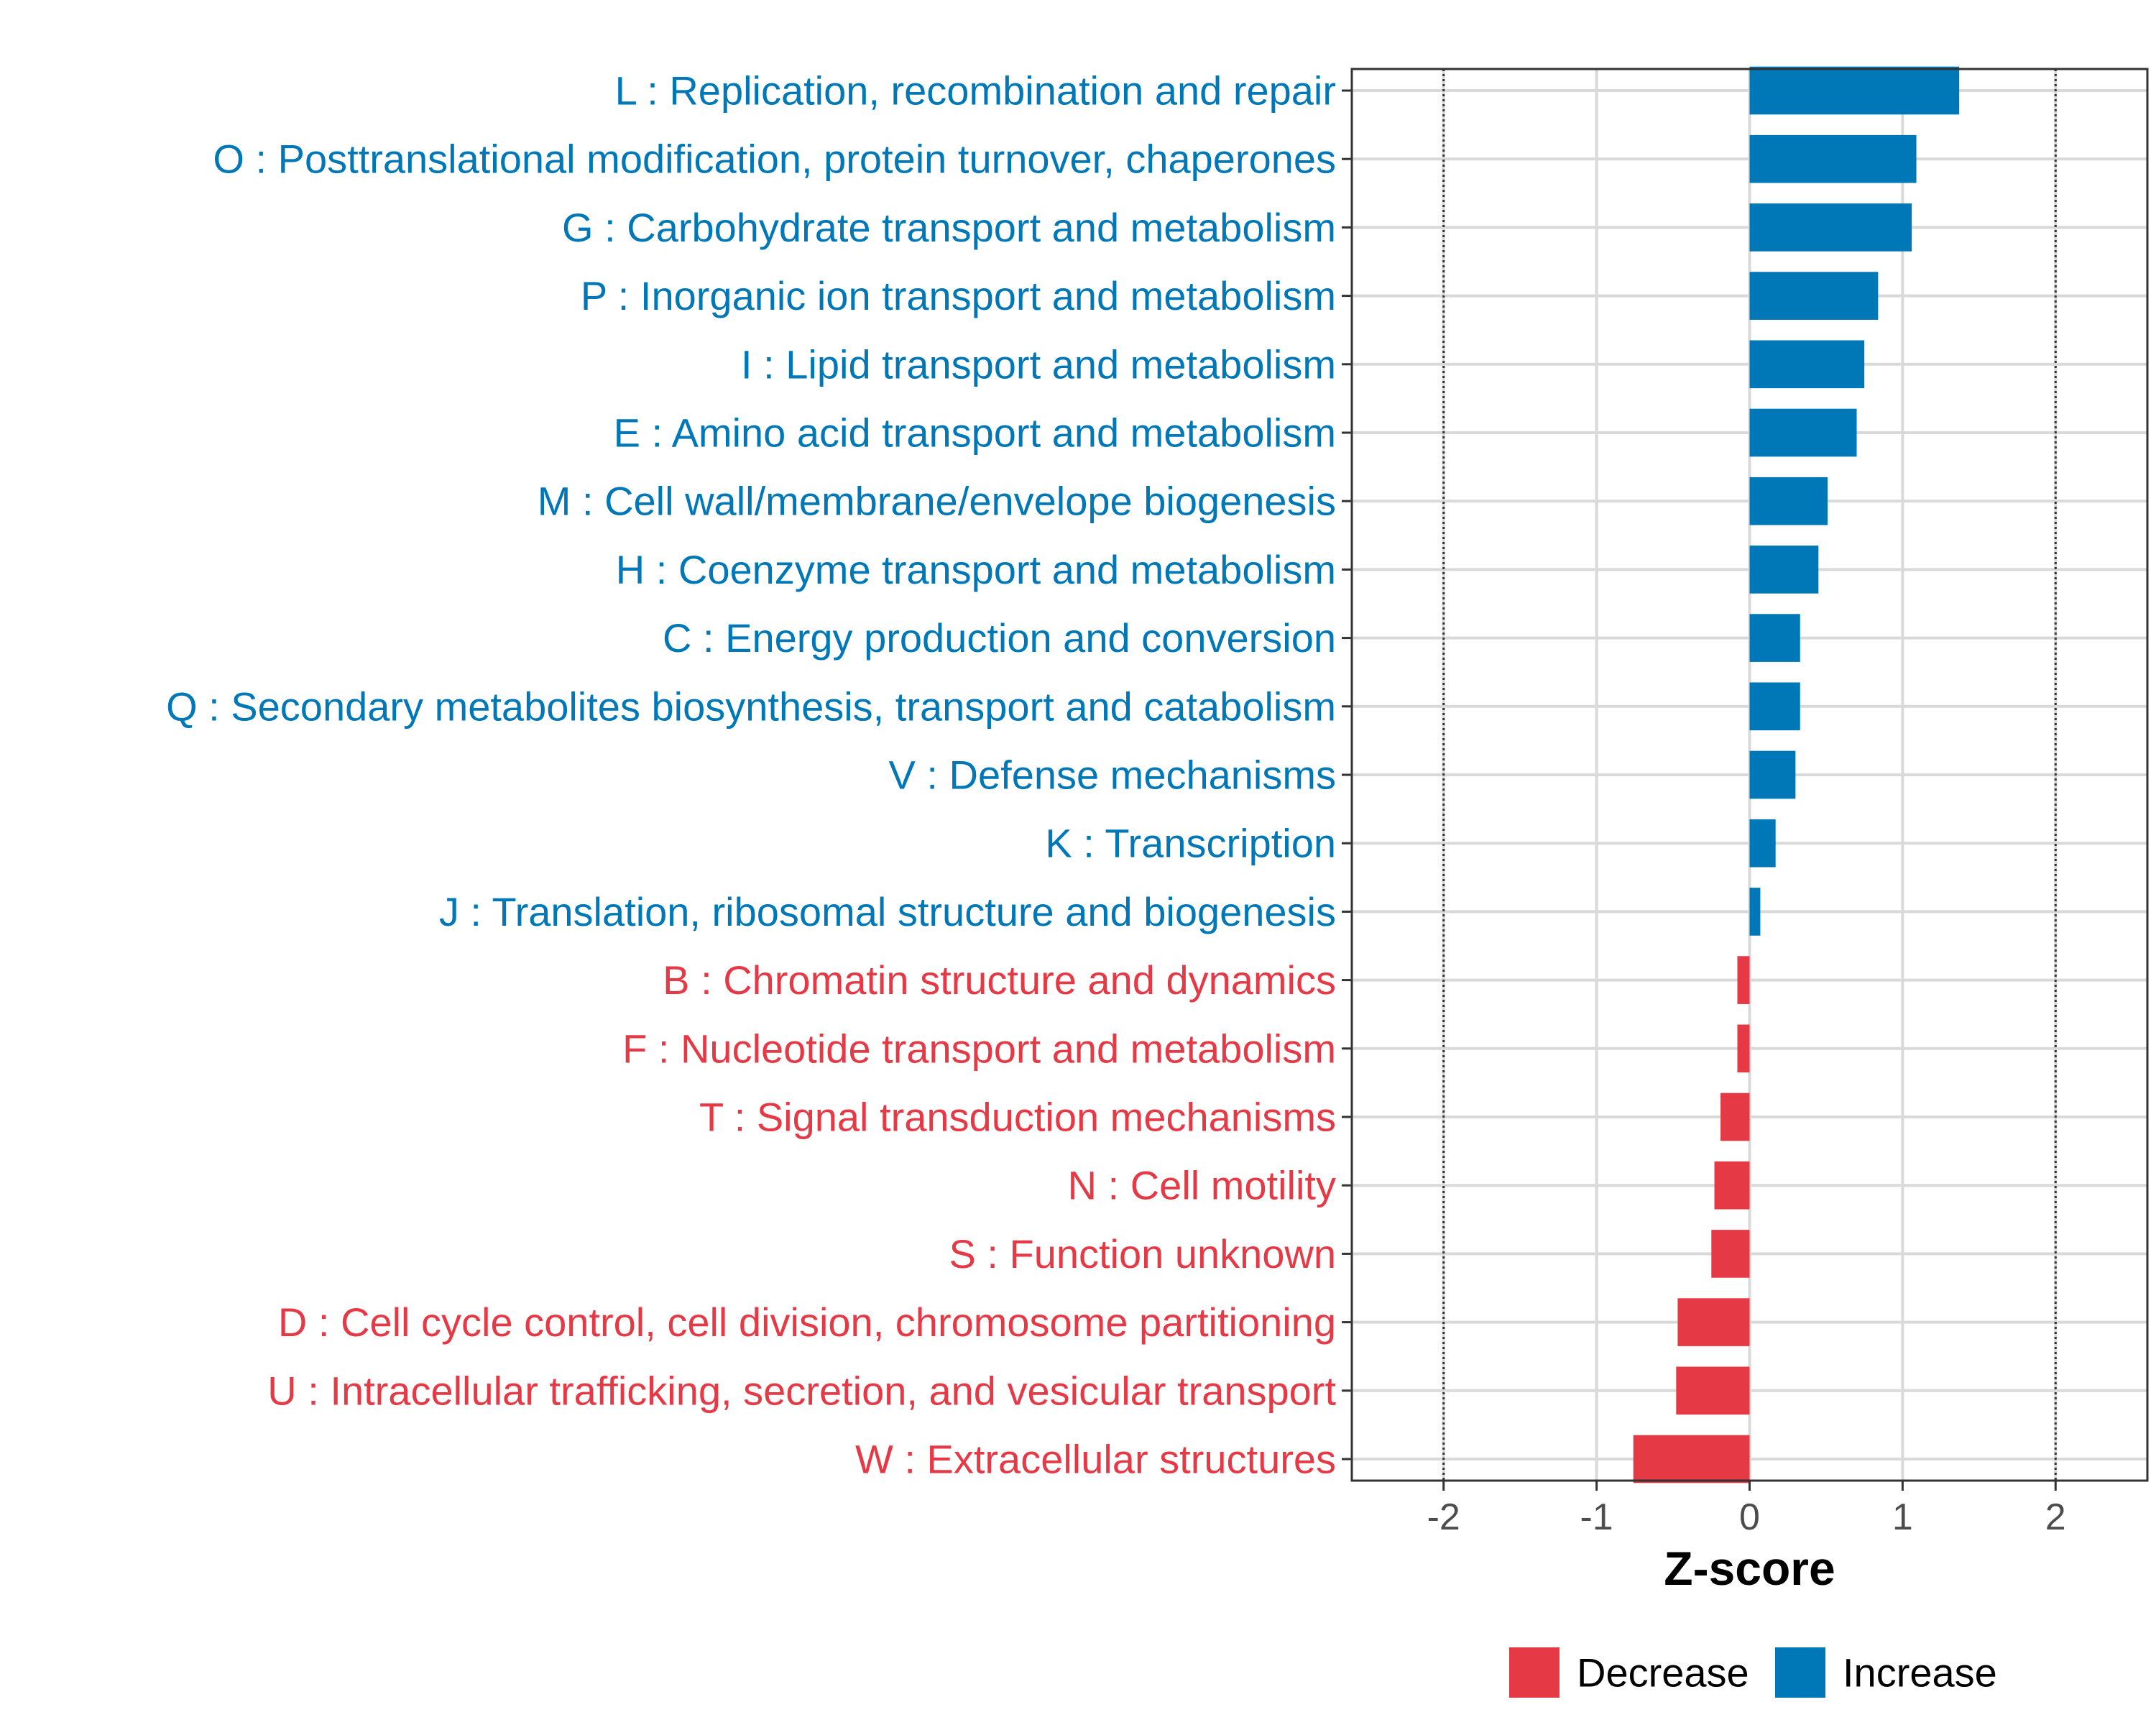  Describe the element at coordinates (1038, 364) in the screenshot. I see `category-label: I : Lipid transport and metabolism` at that location.